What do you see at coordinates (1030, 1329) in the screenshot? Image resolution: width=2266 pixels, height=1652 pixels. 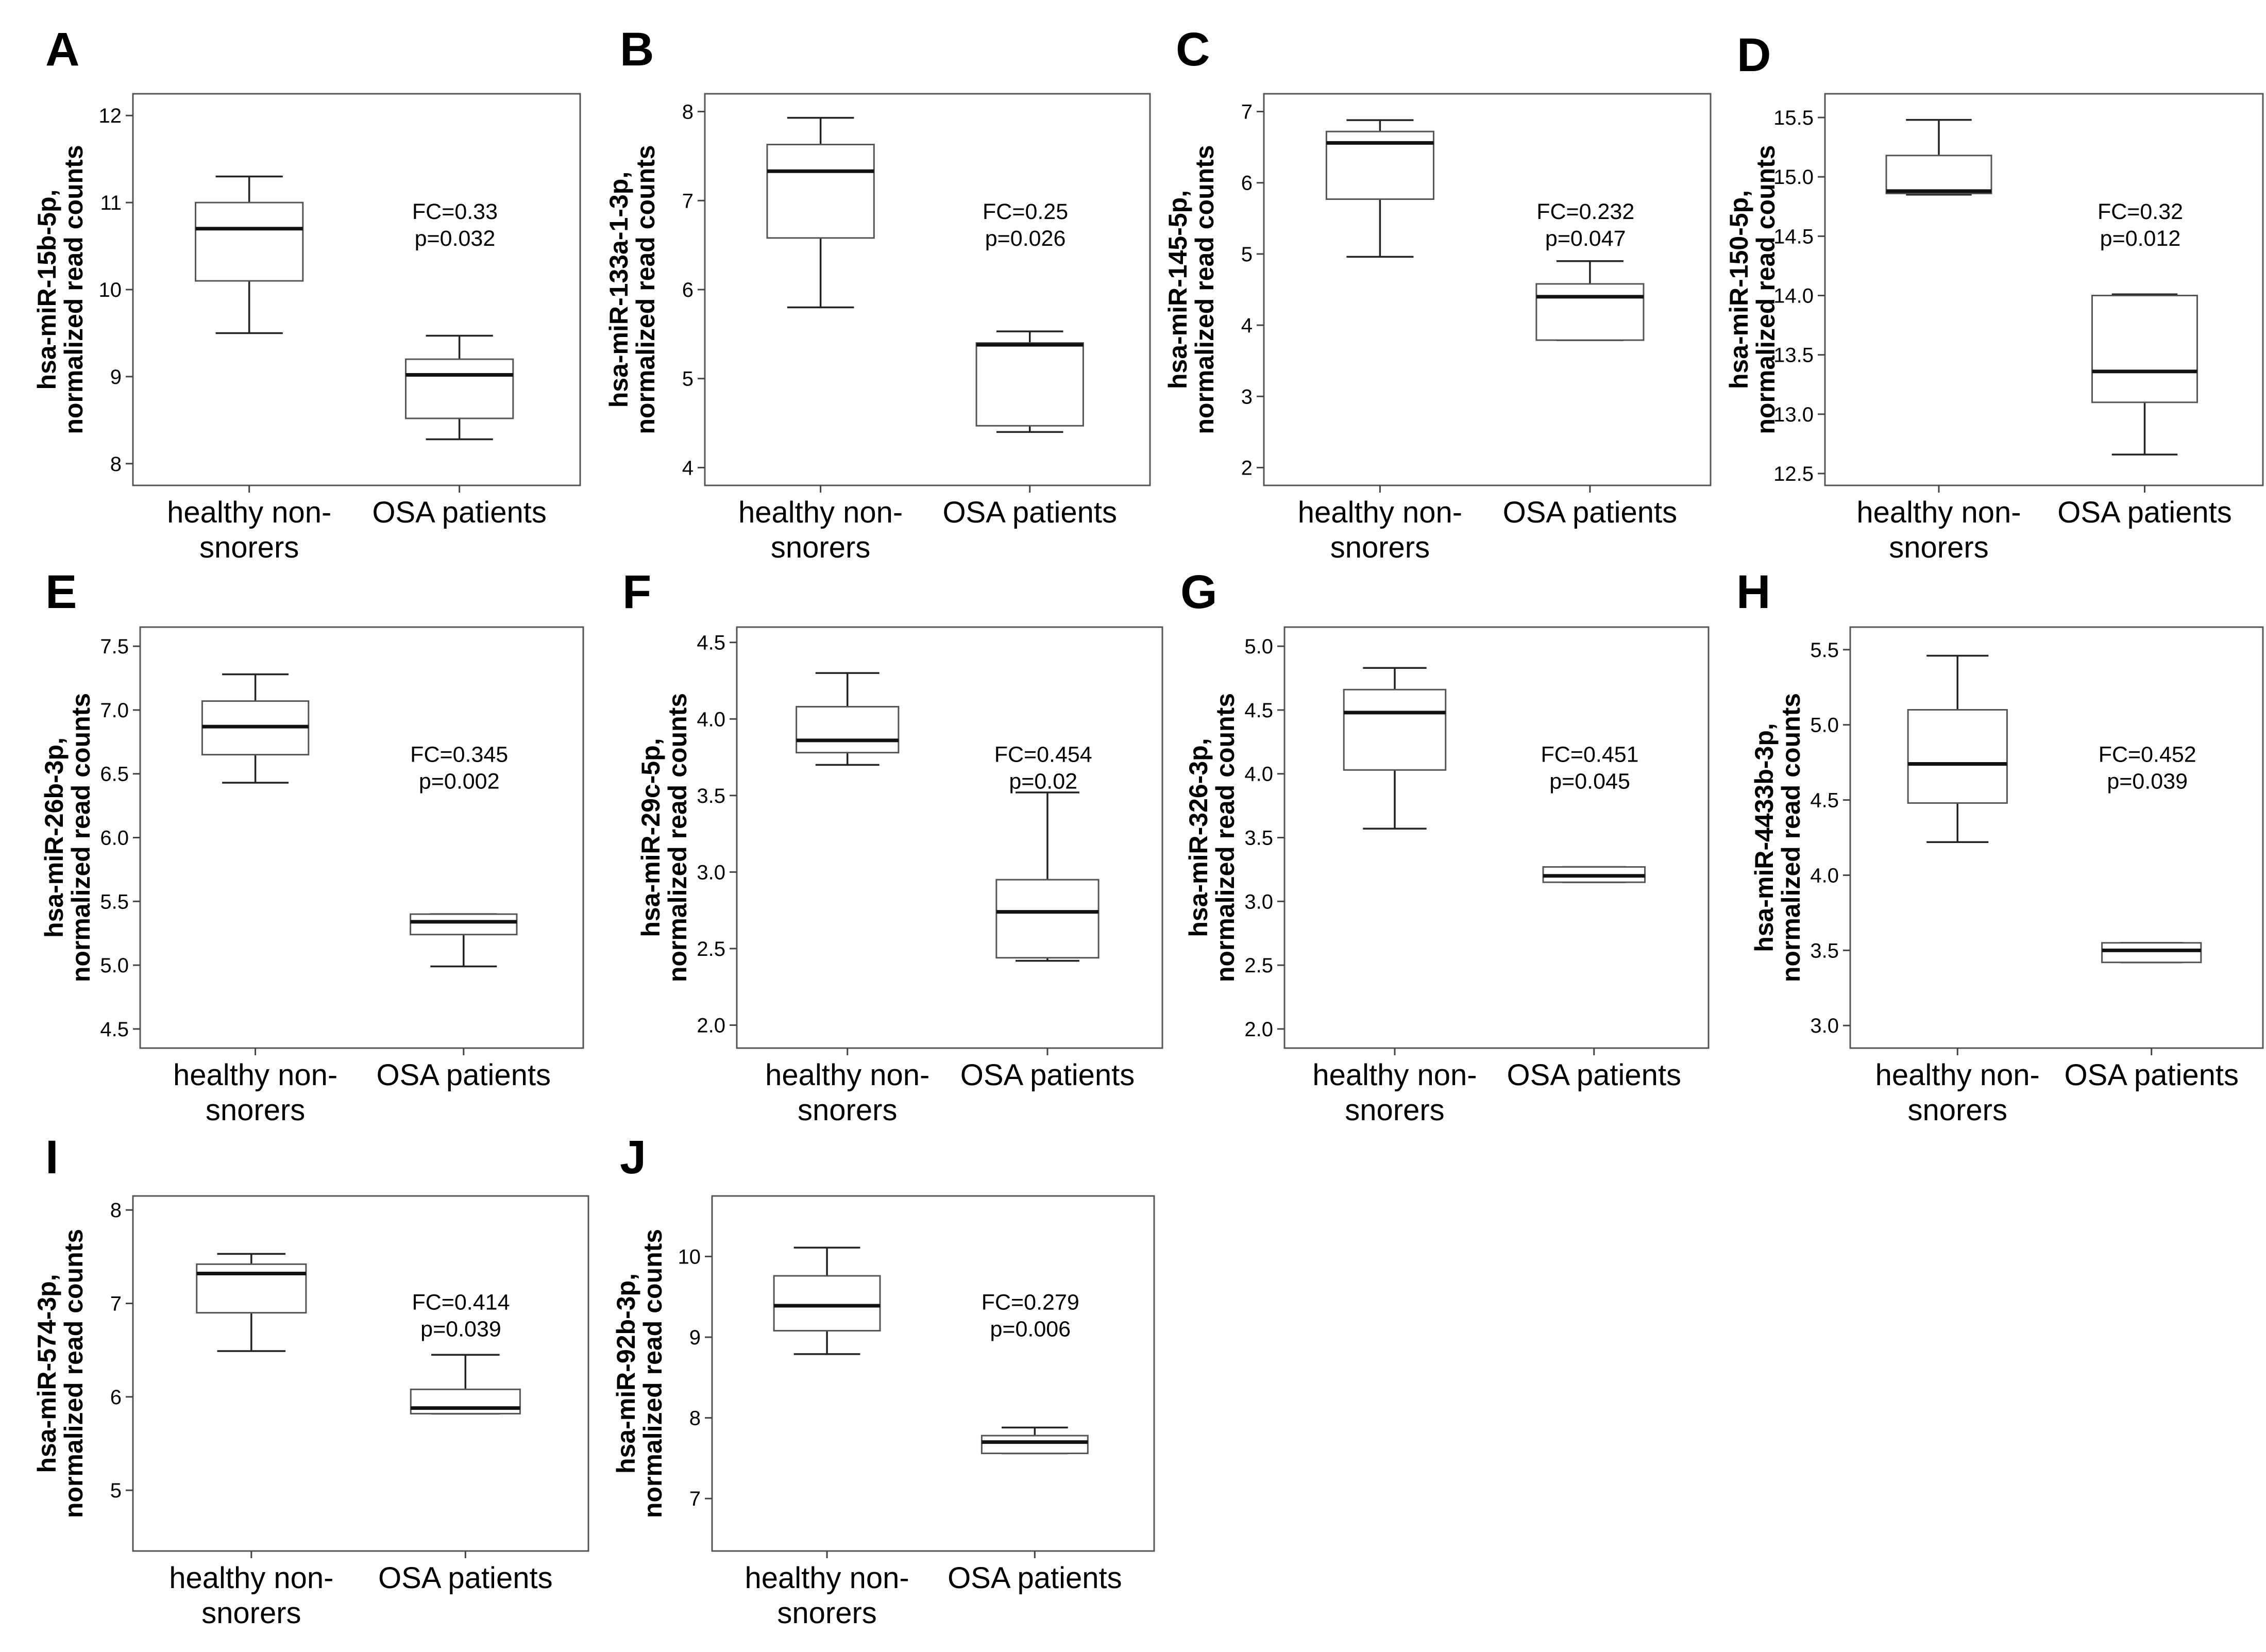 I see `stat-annotation: p=0.006` at bounding box center [1030, 1329].